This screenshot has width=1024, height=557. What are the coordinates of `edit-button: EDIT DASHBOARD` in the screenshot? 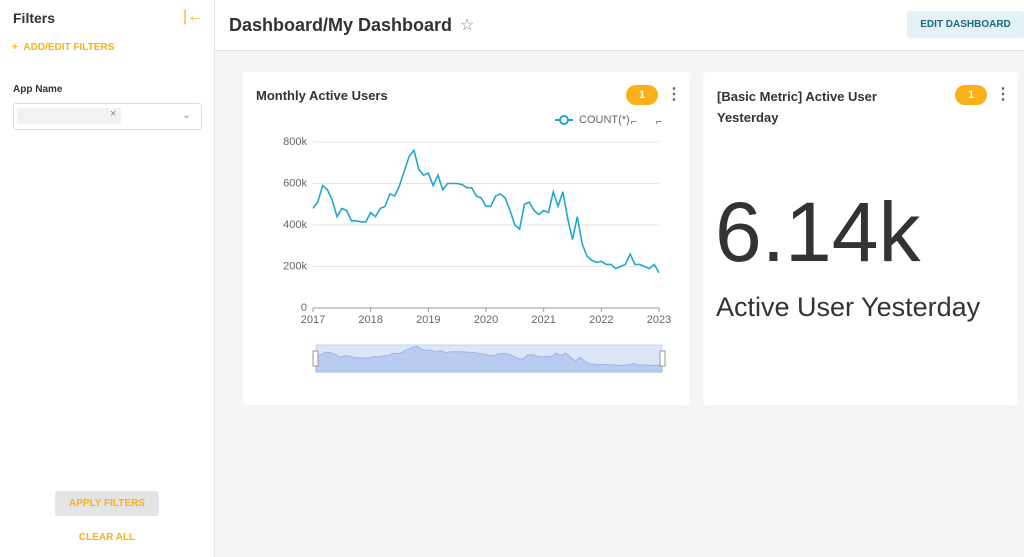 It's located at (965, 24).